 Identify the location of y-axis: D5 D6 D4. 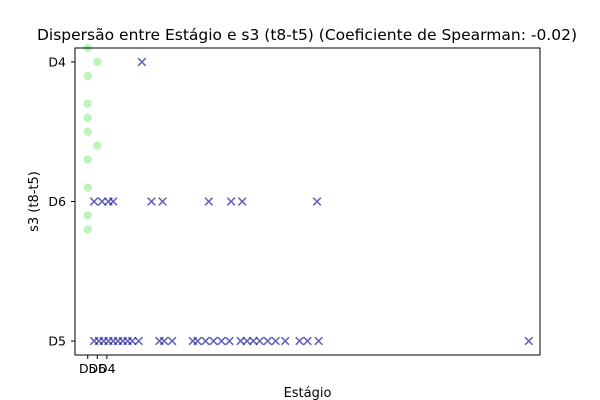
(61, 201).